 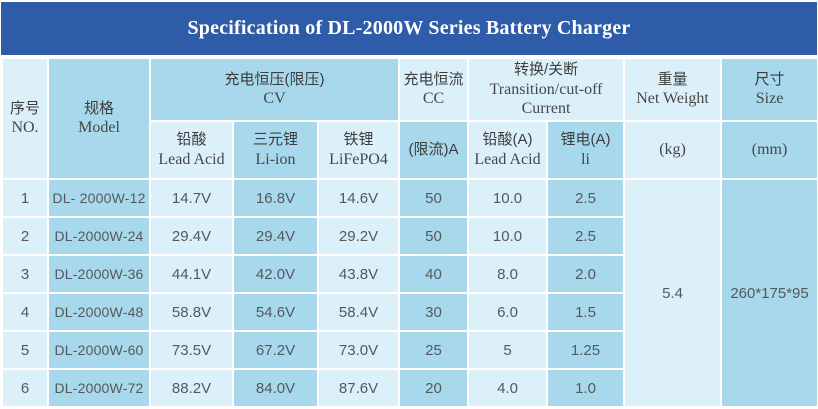 I want to click on subheader-cutoff-lead-acid-zh: 铅酸(A), so click(x=507, y=140).